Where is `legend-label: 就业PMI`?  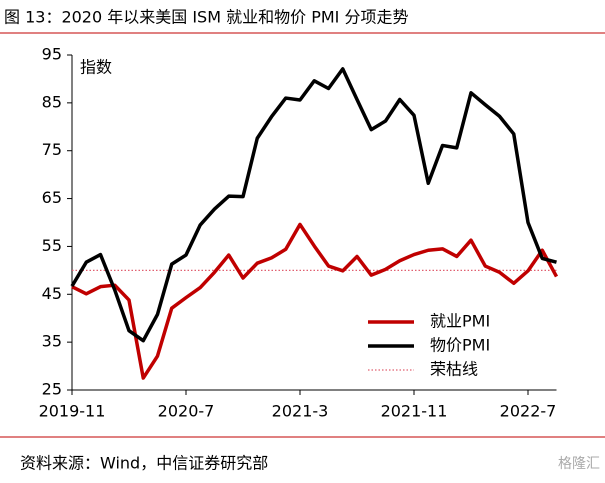
legend-label: 就业PMI is located at coordinates (460, 321).